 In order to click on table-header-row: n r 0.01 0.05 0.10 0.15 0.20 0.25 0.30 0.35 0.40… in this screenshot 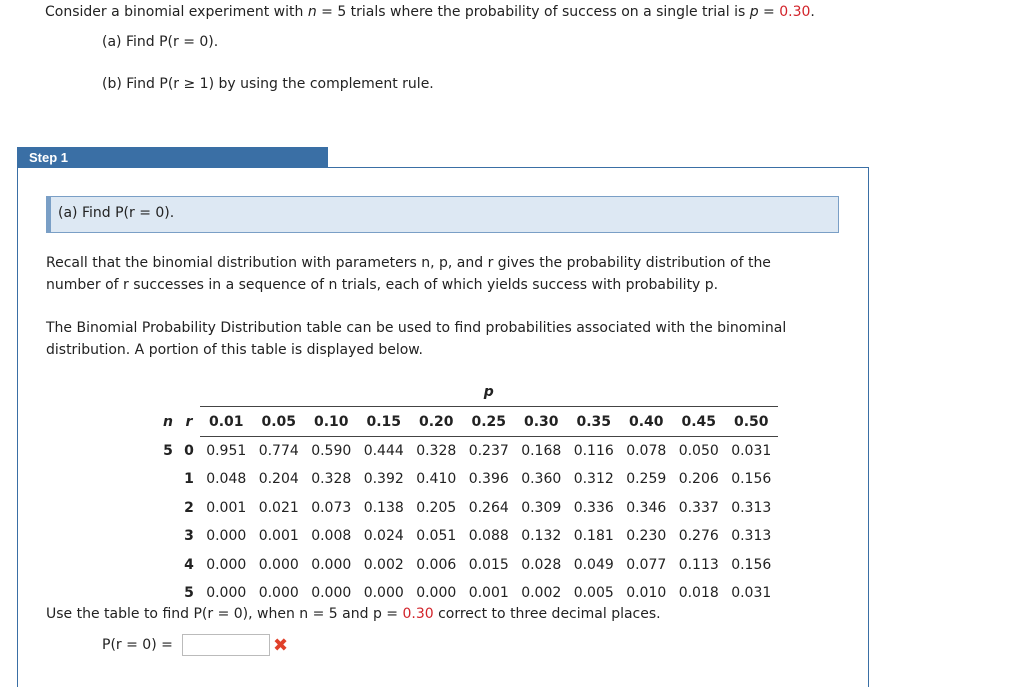, I will do `click(468, 421)`.